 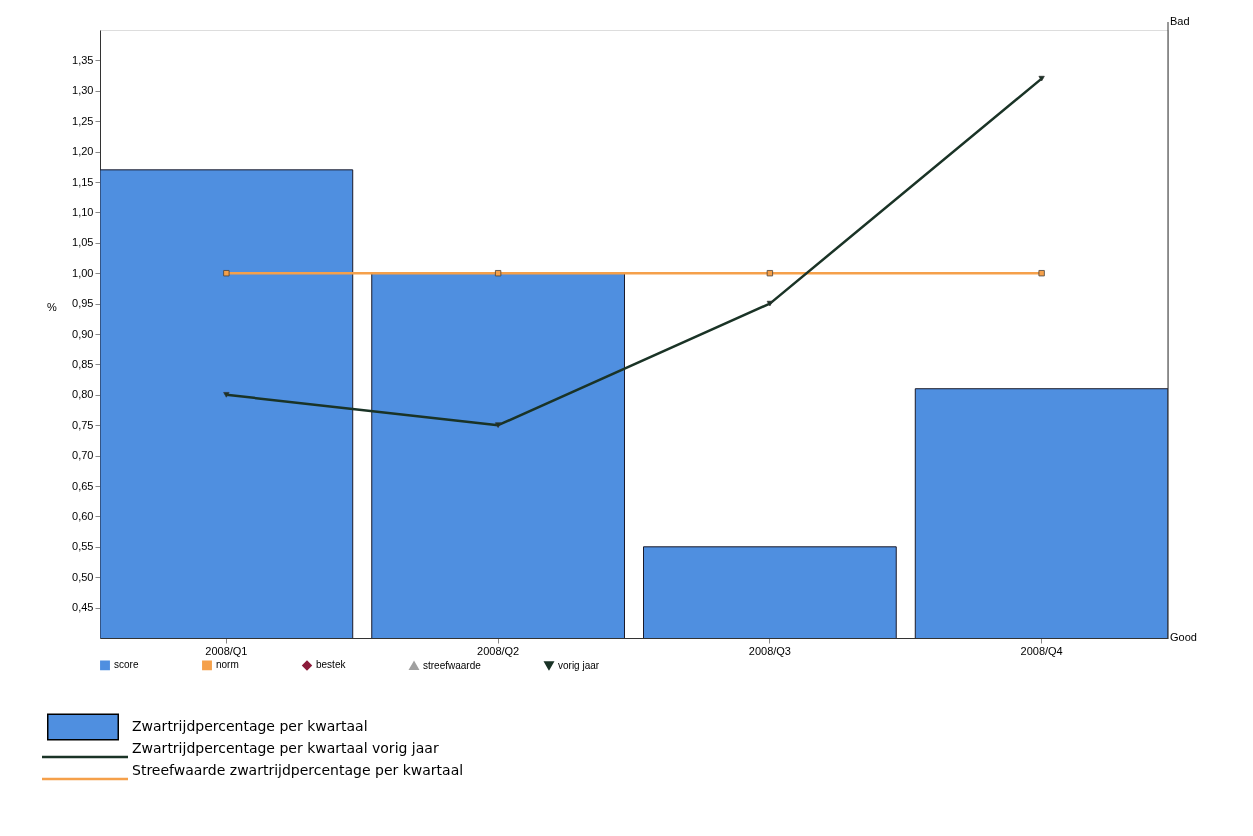 What do you see at coordinates (83, 151) in the screenshot?
I see `y-tick-label: 1,20` at bounding box center [83, 151].